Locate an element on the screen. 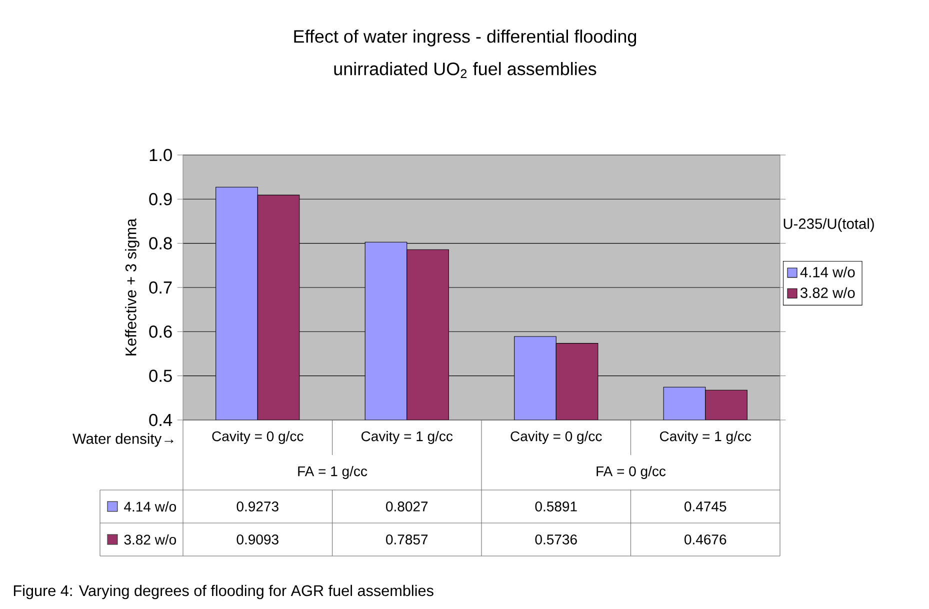 The height and width of the screenshot is (609, 929). y-tick-label: 0.8 is located at coordinates (160, 243).